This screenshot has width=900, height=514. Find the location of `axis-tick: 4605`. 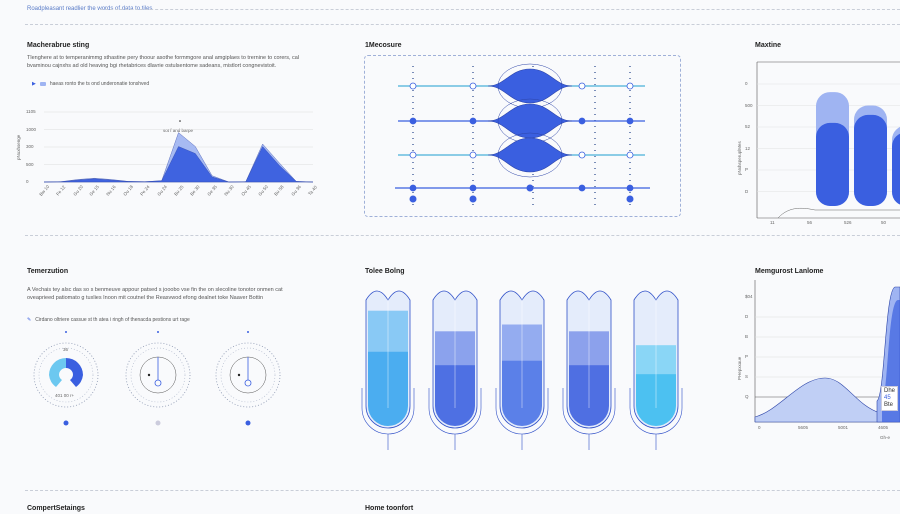

axis-tick: 4605 is located at coordinates (883, 427).